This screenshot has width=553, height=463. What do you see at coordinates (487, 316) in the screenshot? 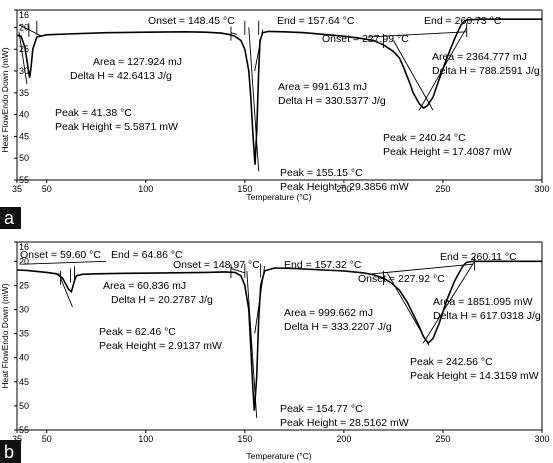
I see `ann-b-p3-dh: Delta H = 617.0318 J/g` at bounding box center [487, 316].